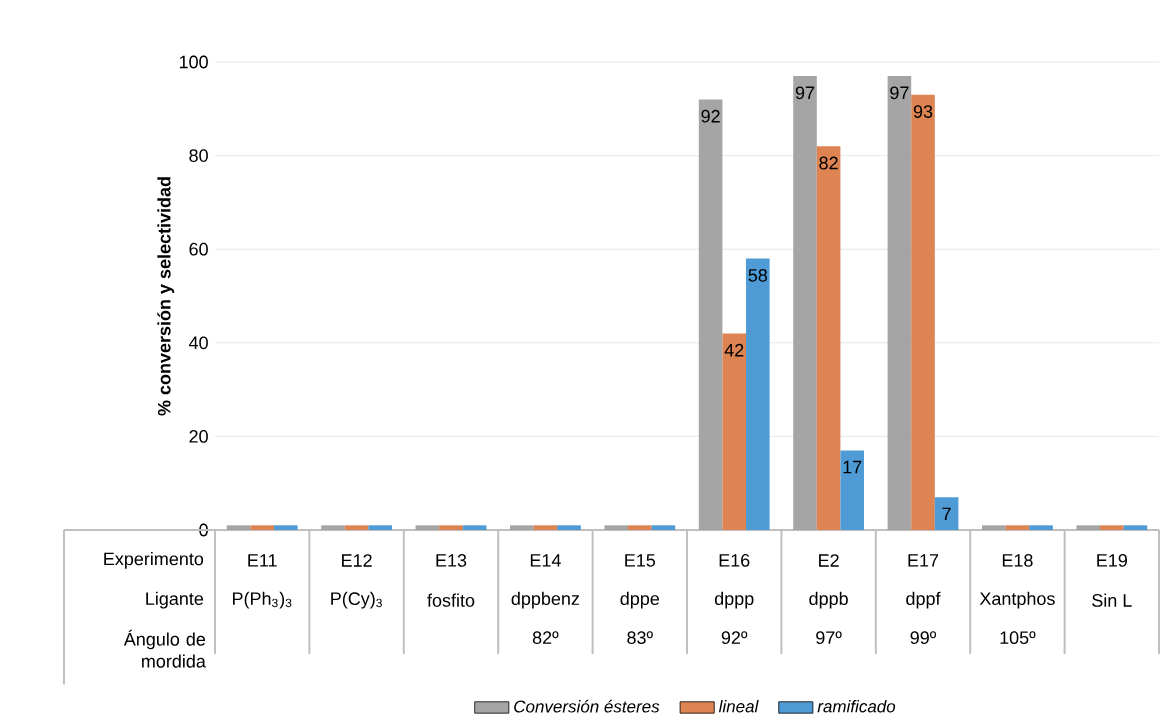 The height and width of the screenshot is (727, 1176). What do you see at coordinates (829, 638) in the screenshot?
I see `text: 97º` at bounding box center [829, 638].